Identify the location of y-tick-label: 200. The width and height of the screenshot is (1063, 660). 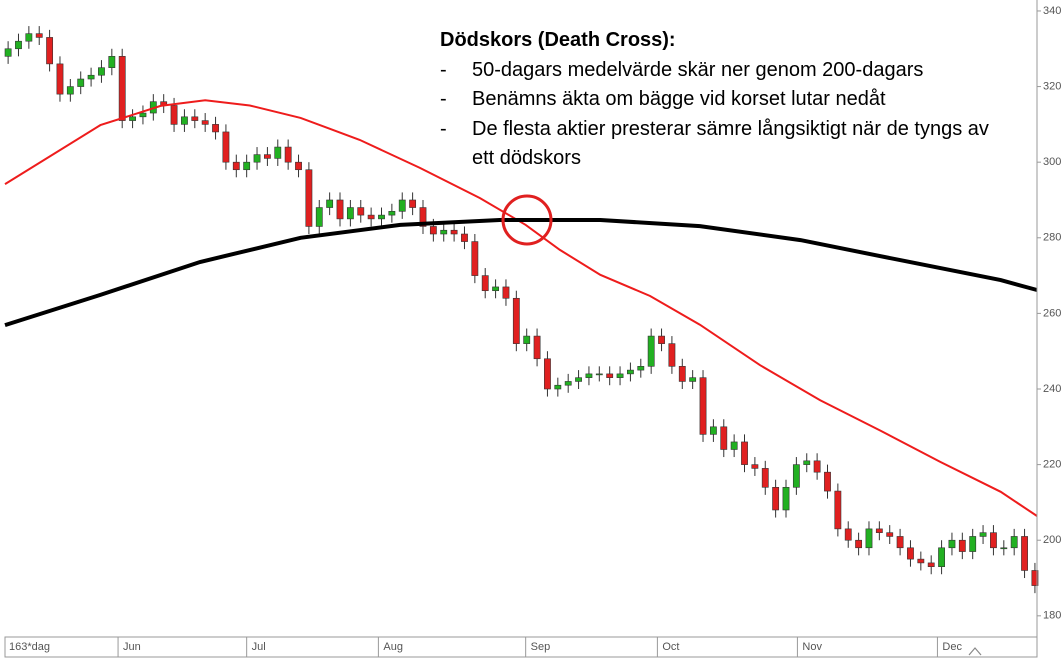
(1052, 540).